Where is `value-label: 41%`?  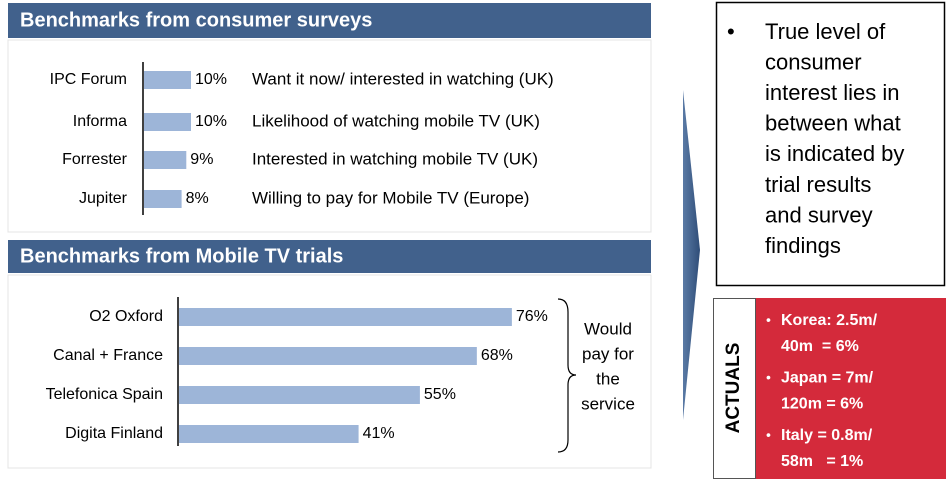
value-label: 41% is located at coordinates (379, 433).